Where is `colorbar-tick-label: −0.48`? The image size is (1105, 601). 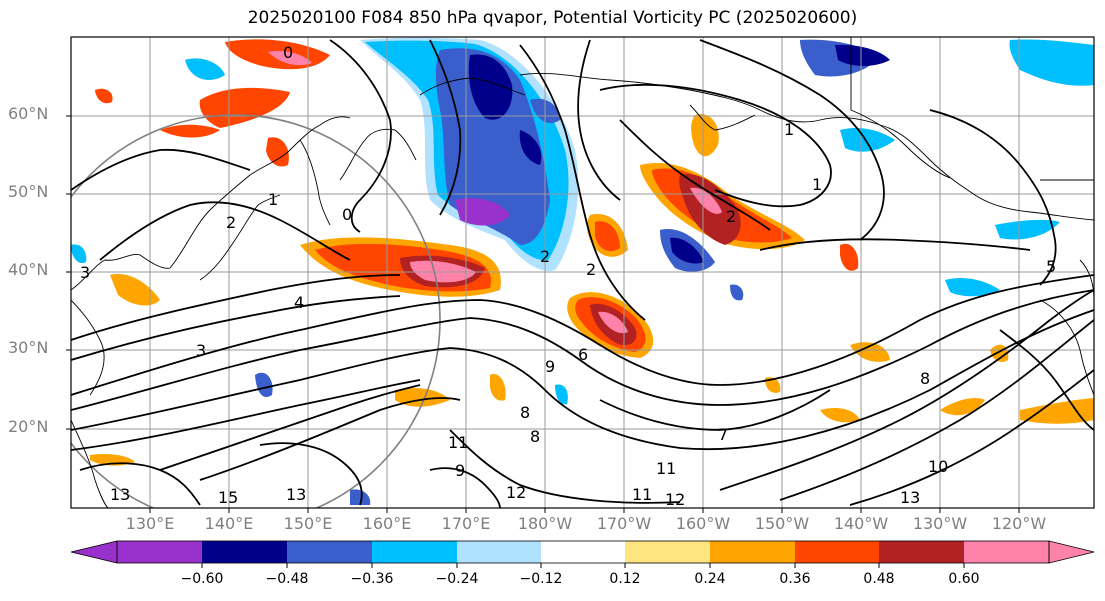 colorbar-tick-label: −0.48 is located at coordinates (287, 579).